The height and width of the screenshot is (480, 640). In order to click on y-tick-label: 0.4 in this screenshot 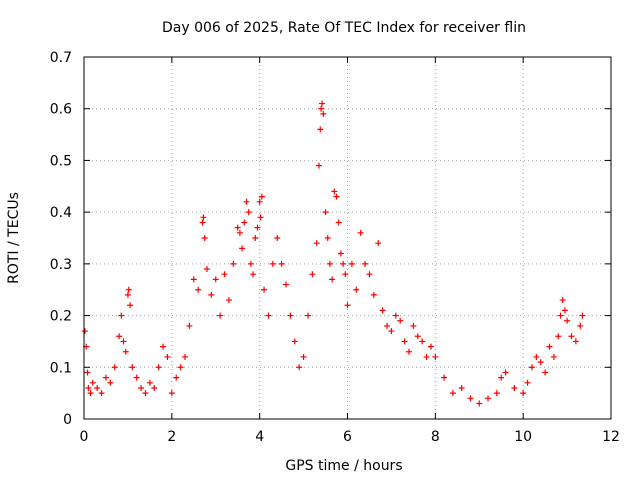, I will do `click(61, 213)`.